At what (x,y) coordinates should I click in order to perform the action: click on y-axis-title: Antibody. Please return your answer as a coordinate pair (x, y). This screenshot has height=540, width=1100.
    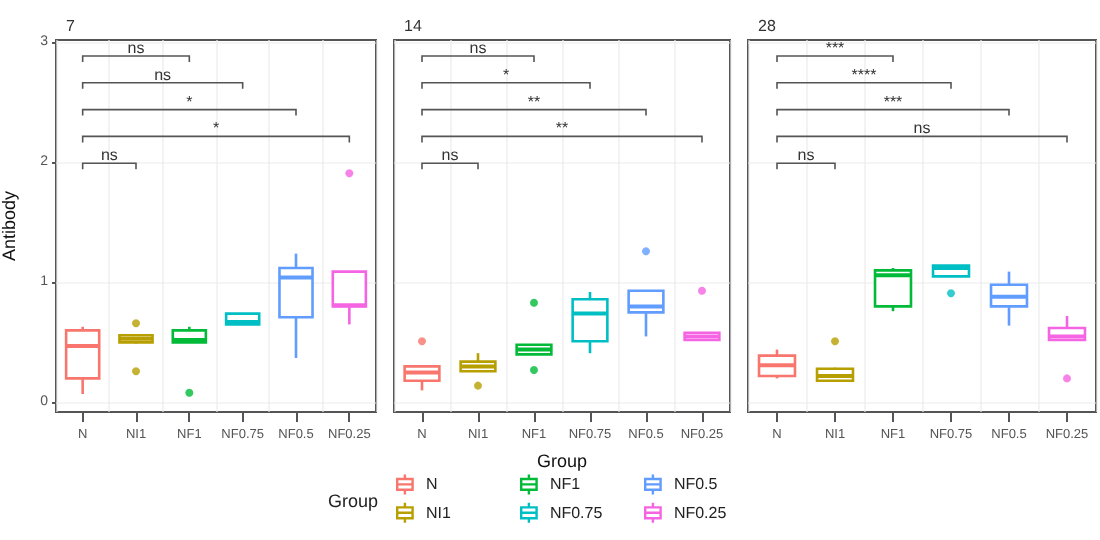
    Looking at the image, I should click on (10, 225).